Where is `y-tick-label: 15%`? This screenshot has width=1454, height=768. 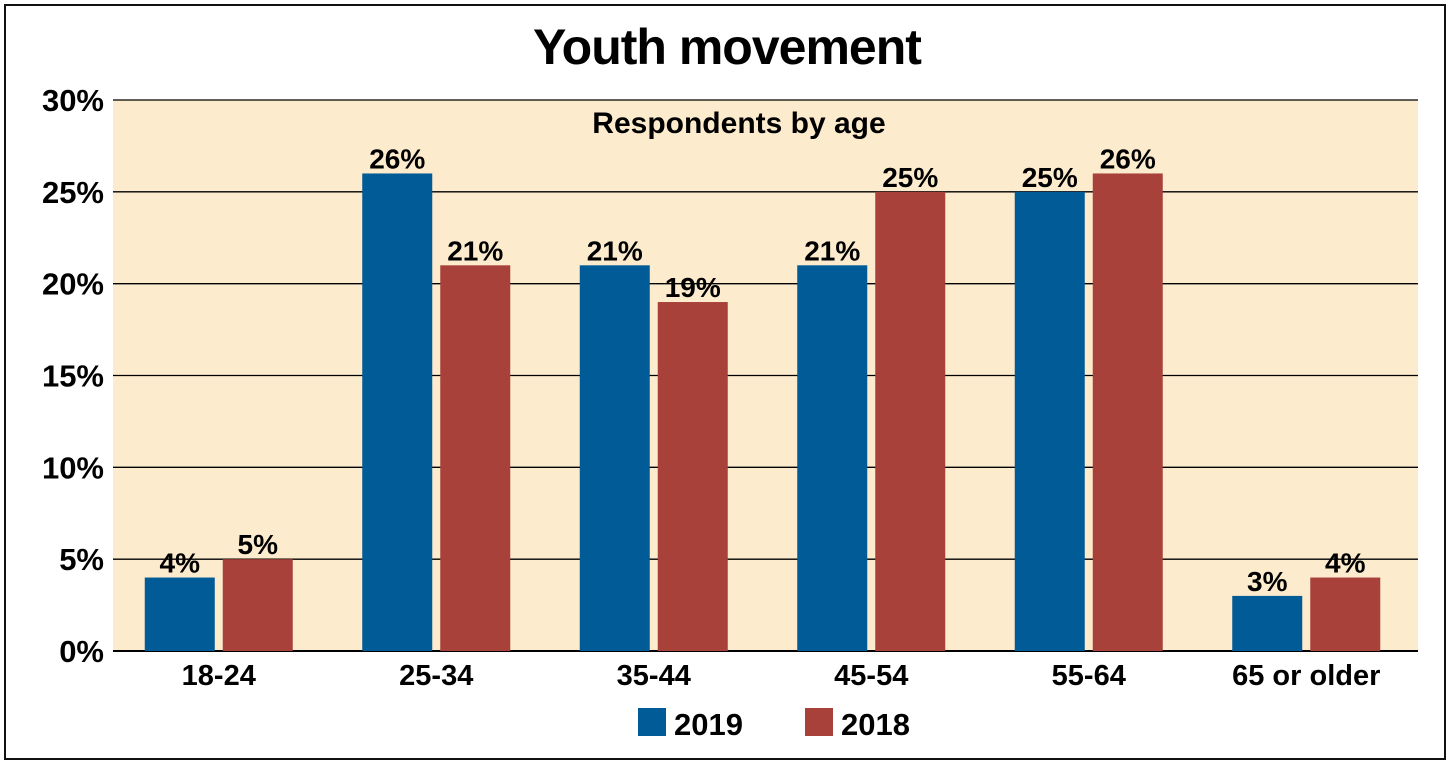 y-tick-label: 15% is located at coordinates (73, 376).